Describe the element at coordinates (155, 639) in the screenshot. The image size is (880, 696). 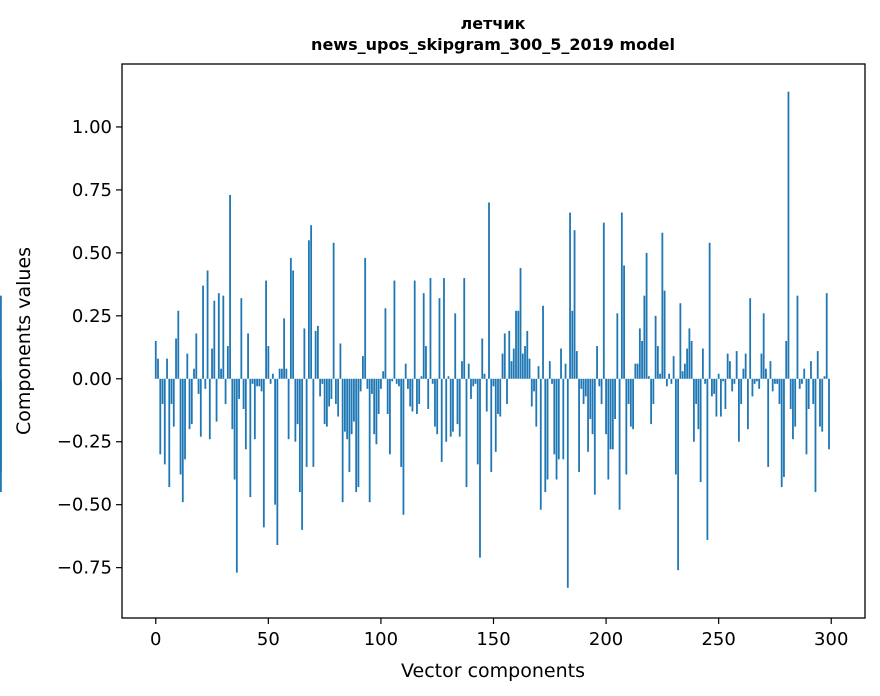
I see `x-tick-label: 0` at that location.